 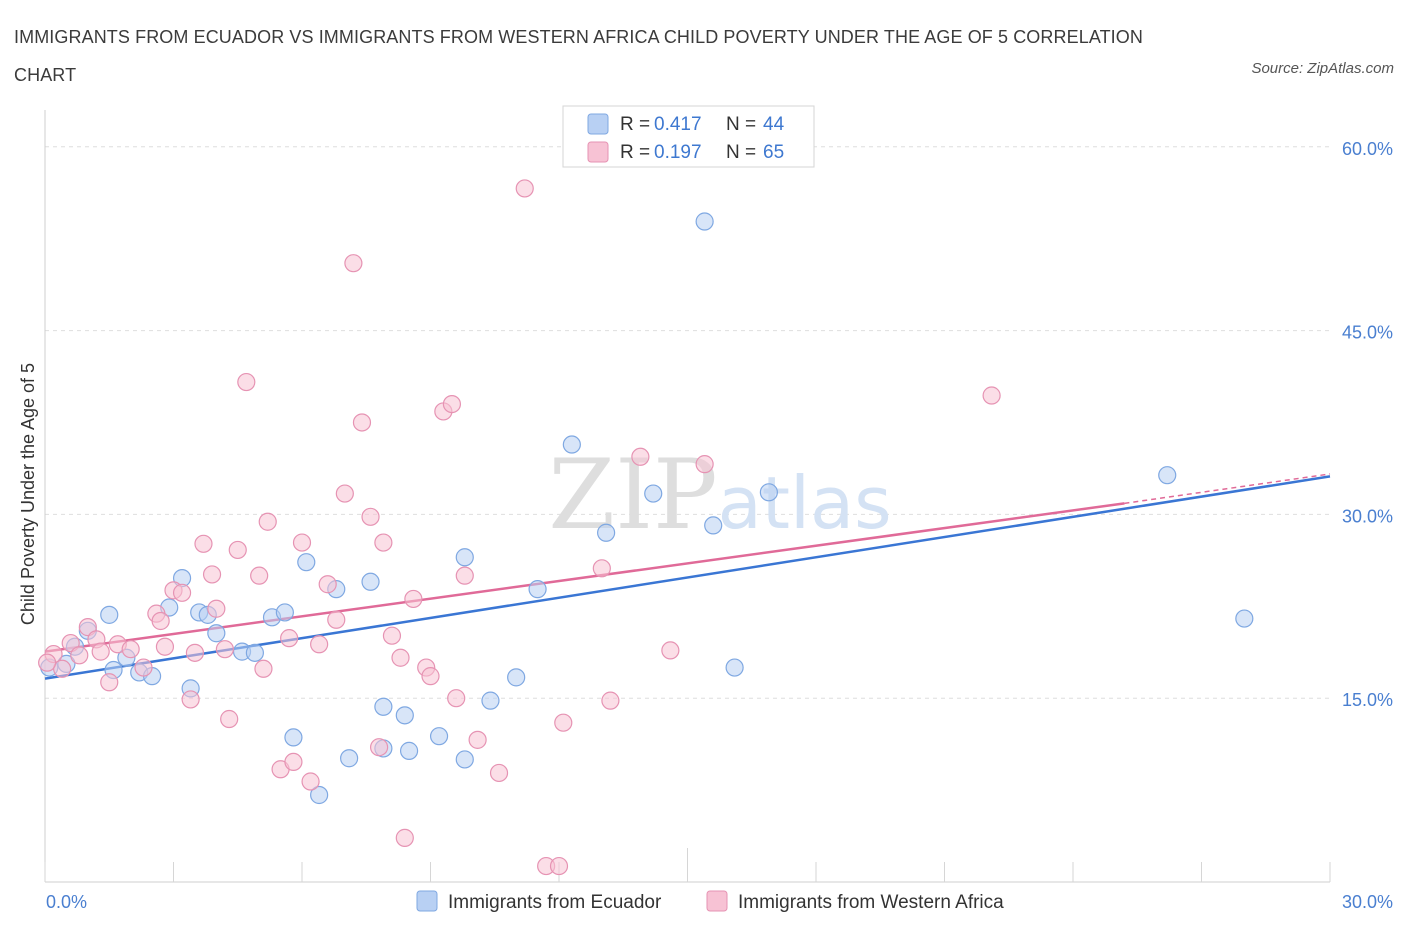 What do you see at coordinates (28, 494) in the screenshot?
I see `y-axis-label: Child Poverty Under the Age of 5` at bounding box center [28, 494].